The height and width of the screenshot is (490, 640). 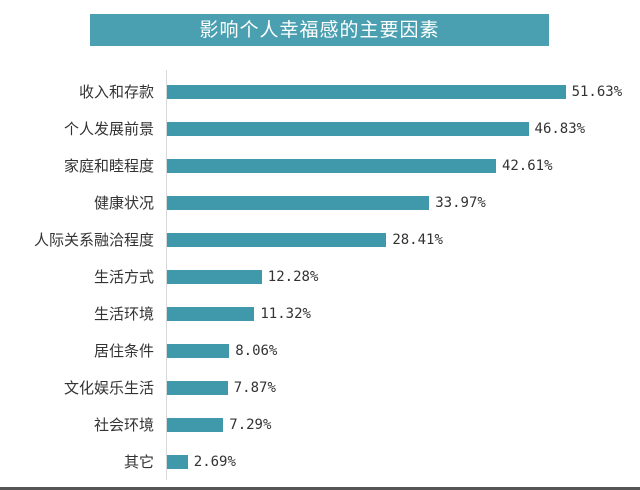 I want to click on bar-row: 生活方式 12.28%, so click(x=320, y=277).